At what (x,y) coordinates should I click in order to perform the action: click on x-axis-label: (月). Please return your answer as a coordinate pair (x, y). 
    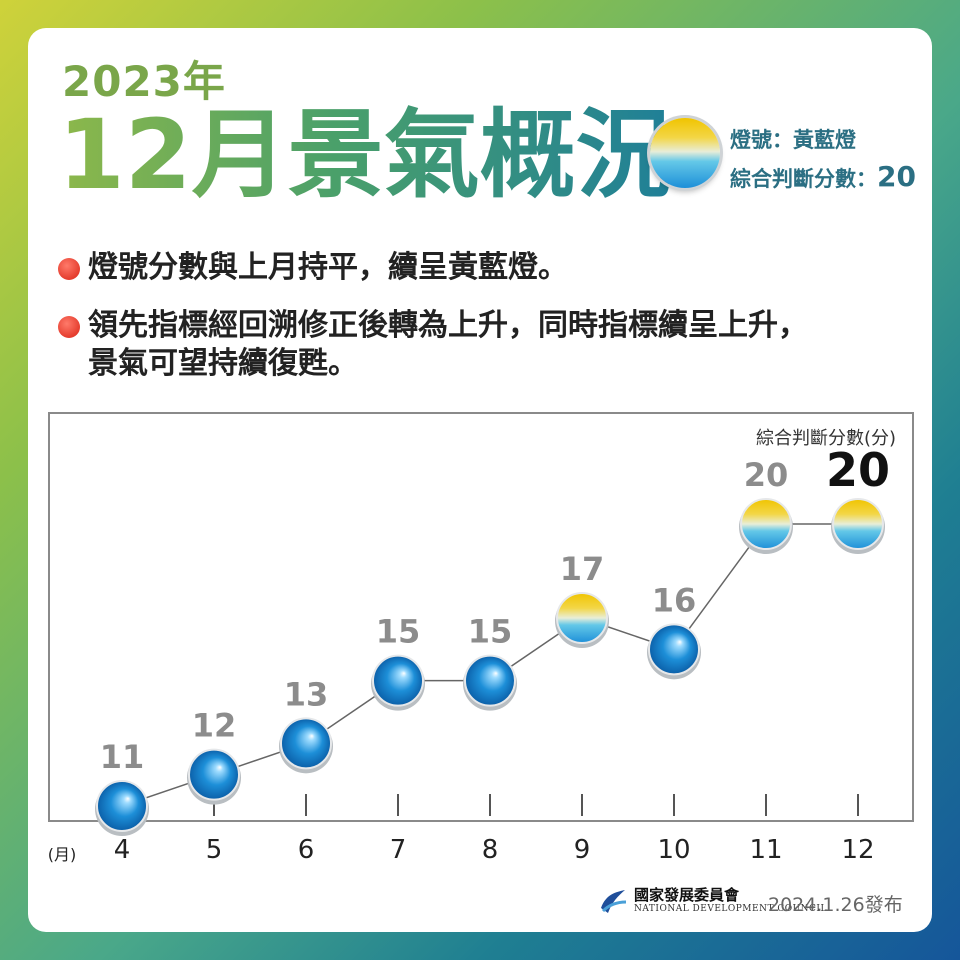
    Looking at the image, I should click on (62, 854).